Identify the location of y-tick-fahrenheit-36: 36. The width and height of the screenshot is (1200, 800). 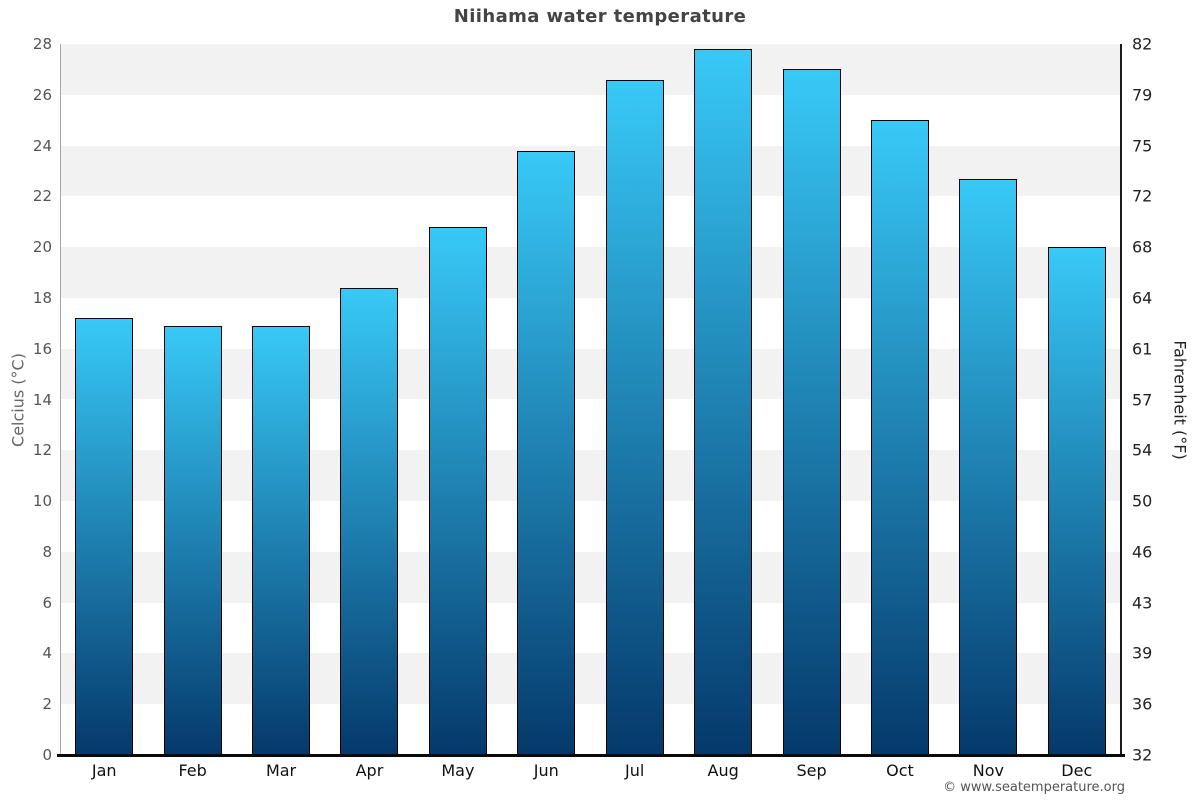
(1142, 704).